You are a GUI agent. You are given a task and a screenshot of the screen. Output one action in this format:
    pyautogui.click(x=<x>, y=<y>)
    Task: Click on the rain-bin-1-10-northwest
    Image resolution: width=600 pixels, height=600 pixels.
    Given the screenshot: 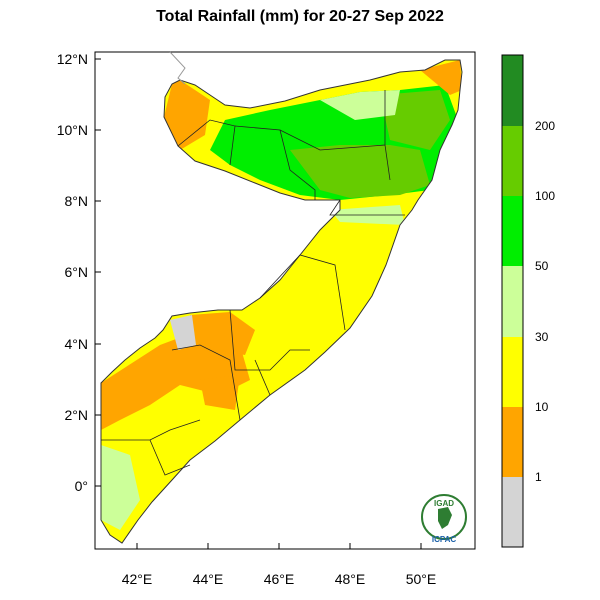 What is the action you would take?
    pyautogui.click(x=187, y=115)
    